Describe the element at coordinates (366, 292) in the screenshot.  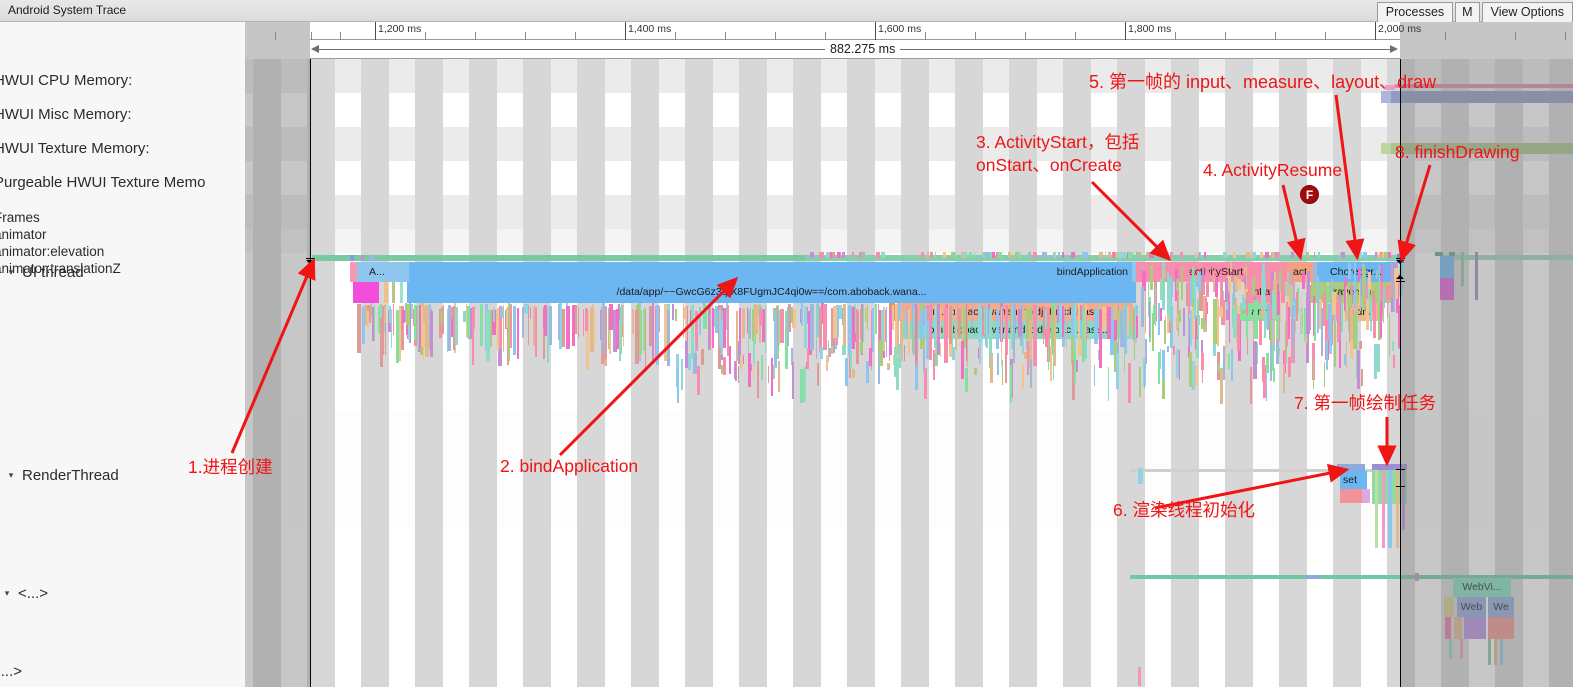
I see `slice-magenta` at that location.